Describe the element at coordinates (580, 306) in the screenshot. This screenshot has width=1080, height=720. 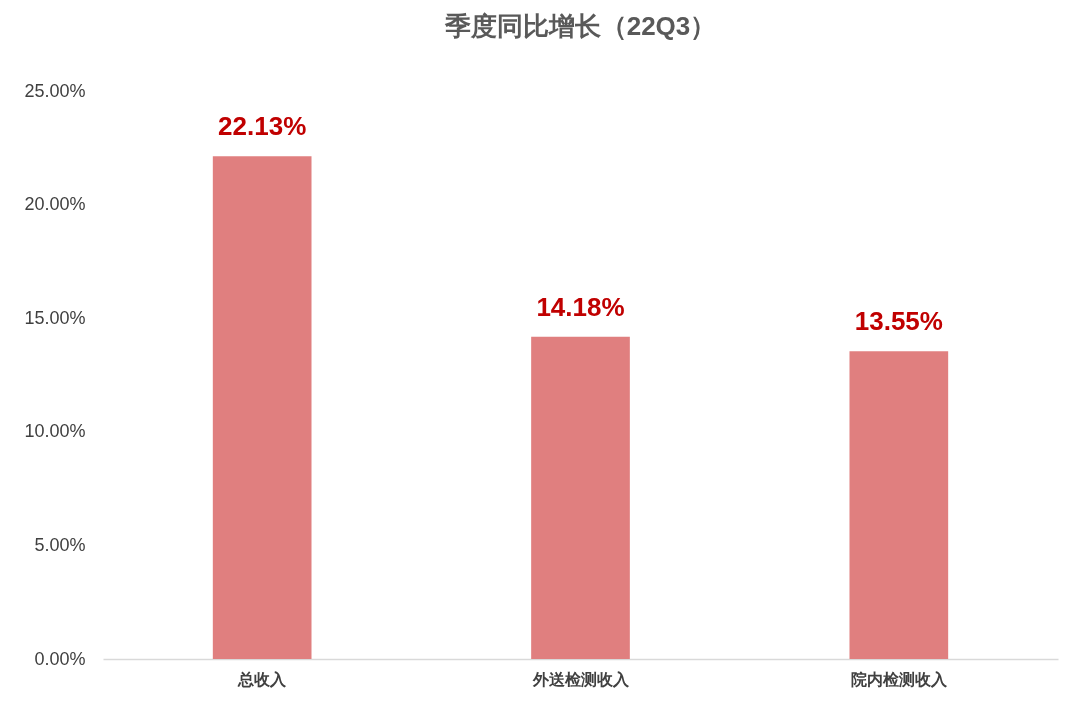
I see `data-label: 14.18%` at that location.